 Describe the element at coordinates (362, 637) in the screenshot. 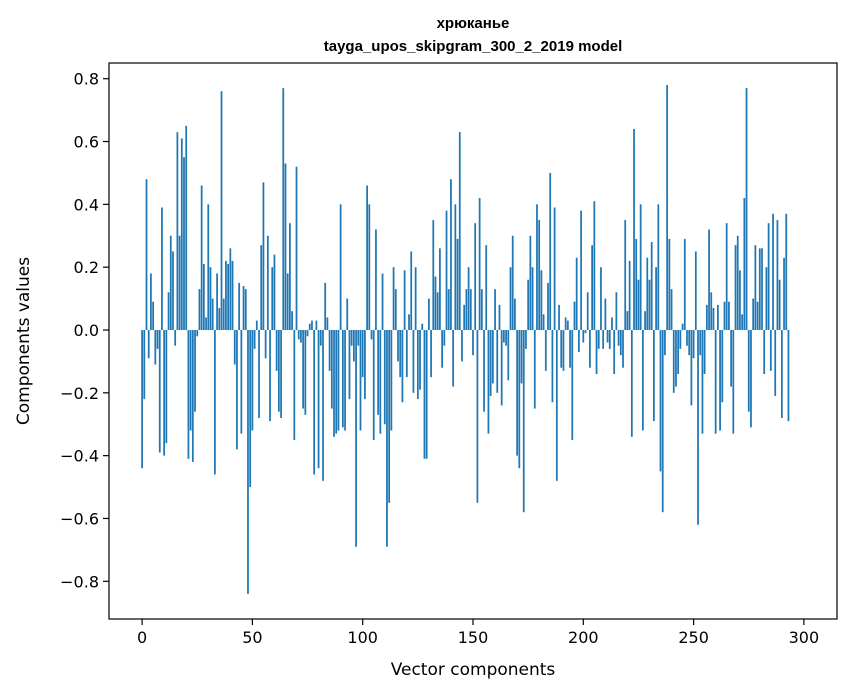

I see `x-tick-label: 100` at that location.